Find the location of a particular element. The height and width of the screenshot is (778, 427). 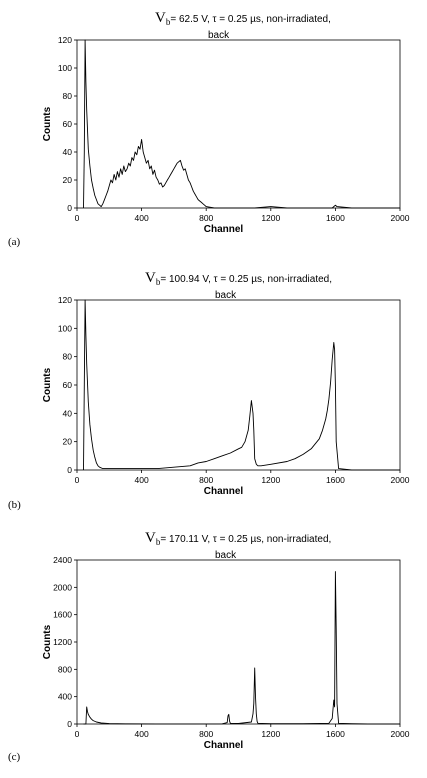

y-tick-label: 400 is located at coordinates (65, 697).